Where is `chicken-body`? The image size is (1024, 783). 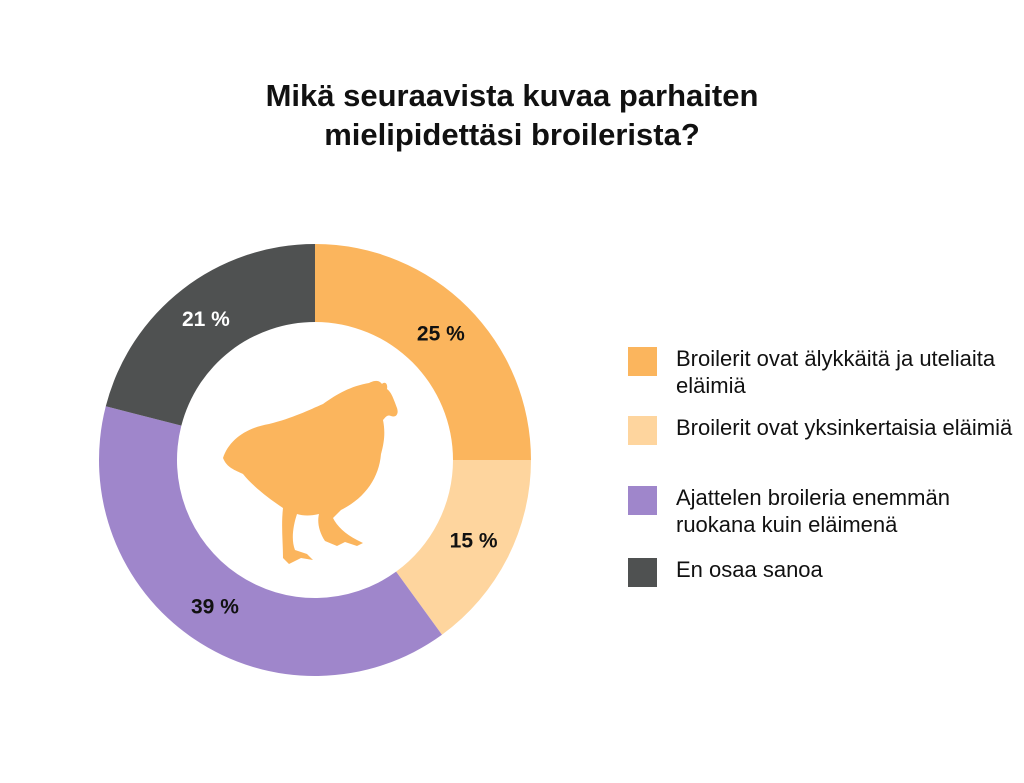 chicken-body is located at coordinates (310, 472).